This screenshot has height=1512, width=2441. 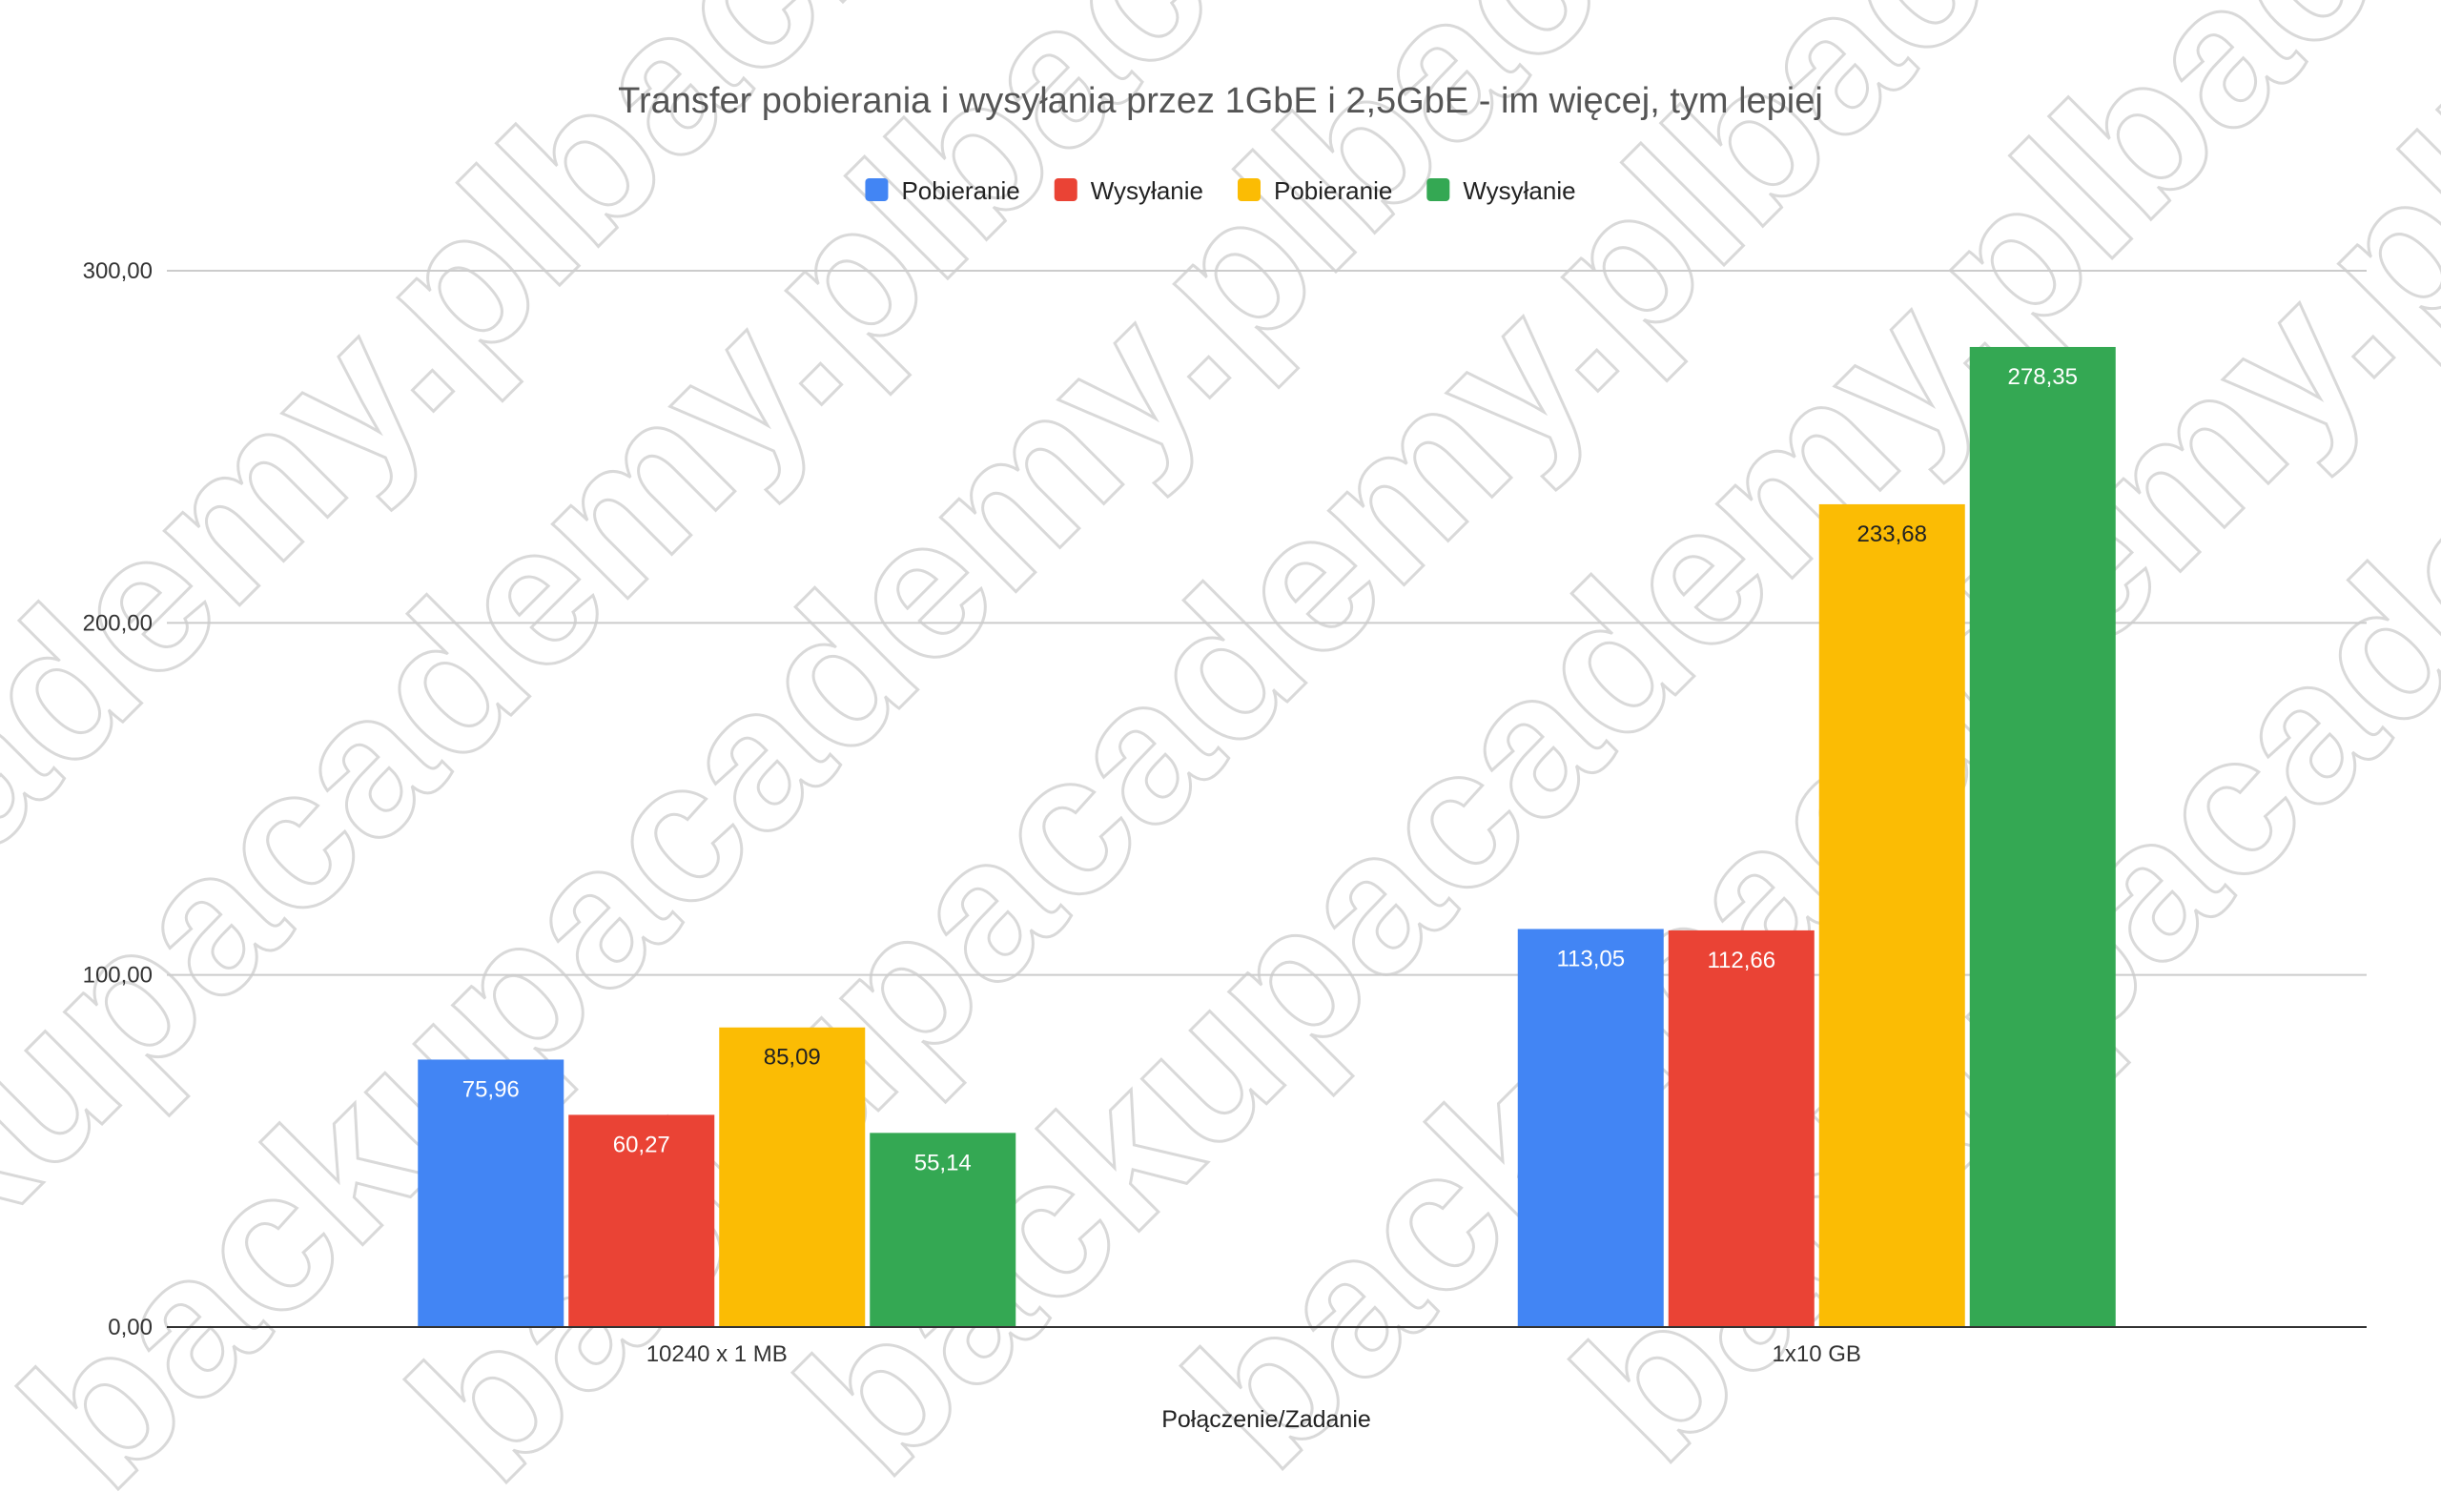 I want to click on y-tick-label: 100,00, so click(x=118, y=976).